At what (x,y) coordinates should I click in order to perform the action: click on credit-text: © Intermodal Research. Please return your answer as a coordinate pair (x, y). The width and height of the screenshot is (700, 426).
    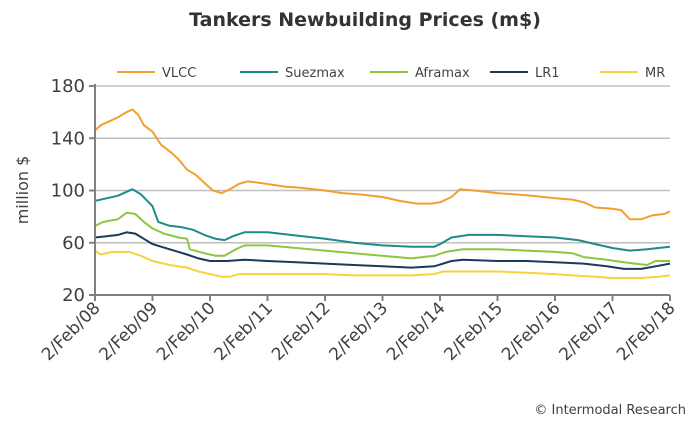
    Looking at the image, I should click on (610, 410).